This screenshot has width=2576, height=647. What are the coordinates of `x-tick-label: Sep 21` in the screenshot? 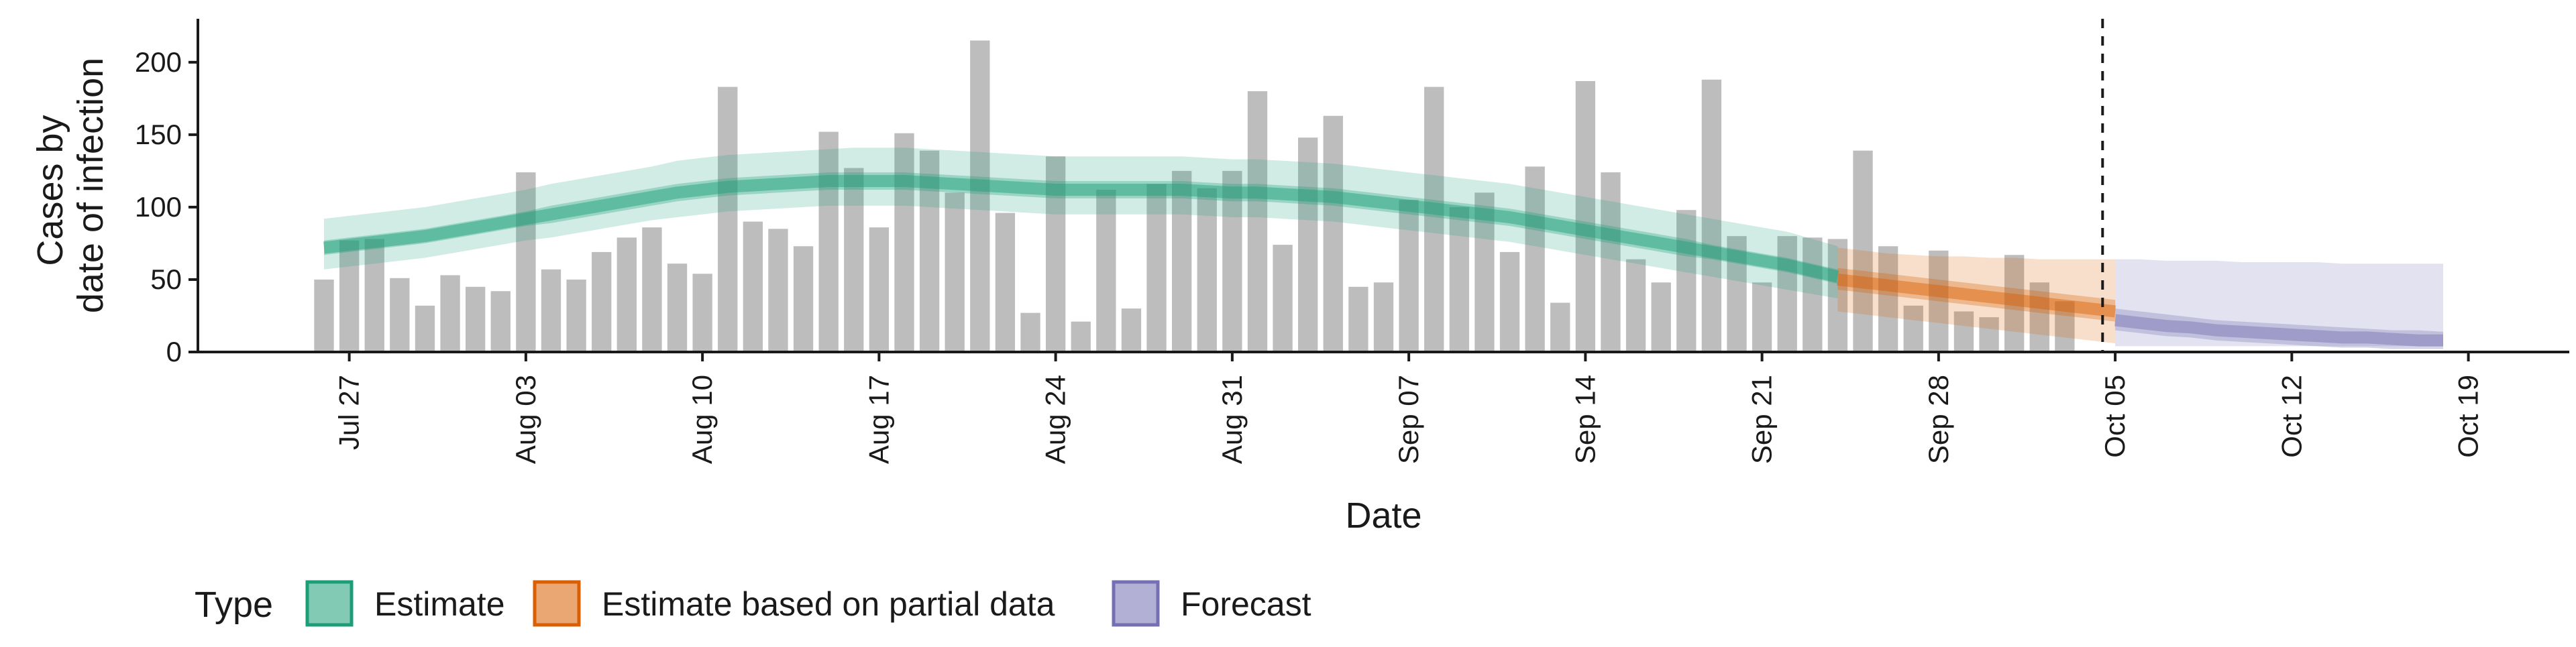 It's located at (1762, 420).